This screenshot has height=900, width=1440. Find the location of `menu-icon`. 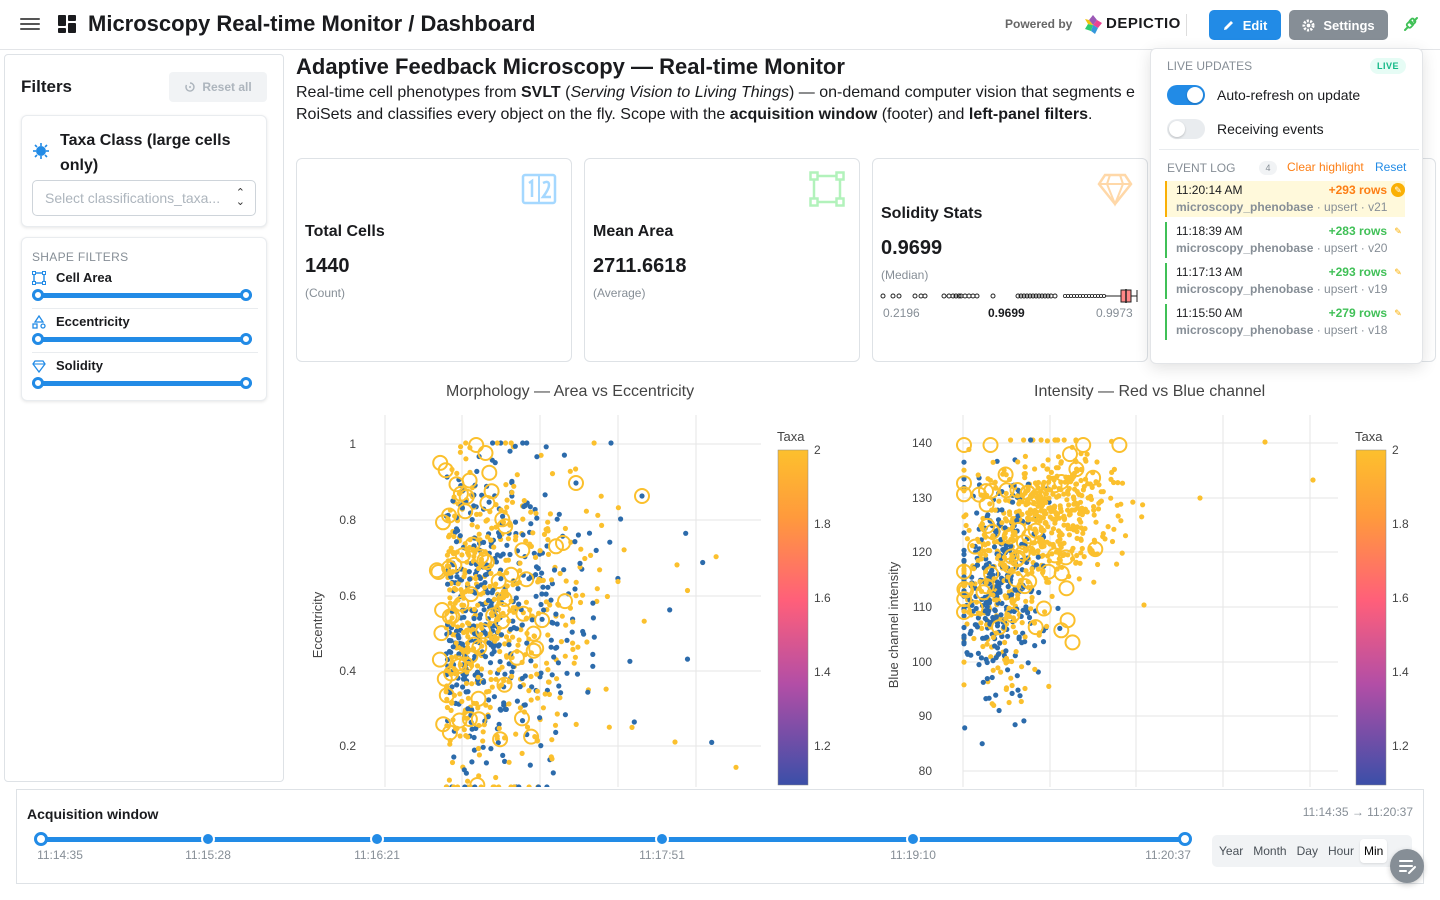

menu-icon is located at coordinates (30, 25).